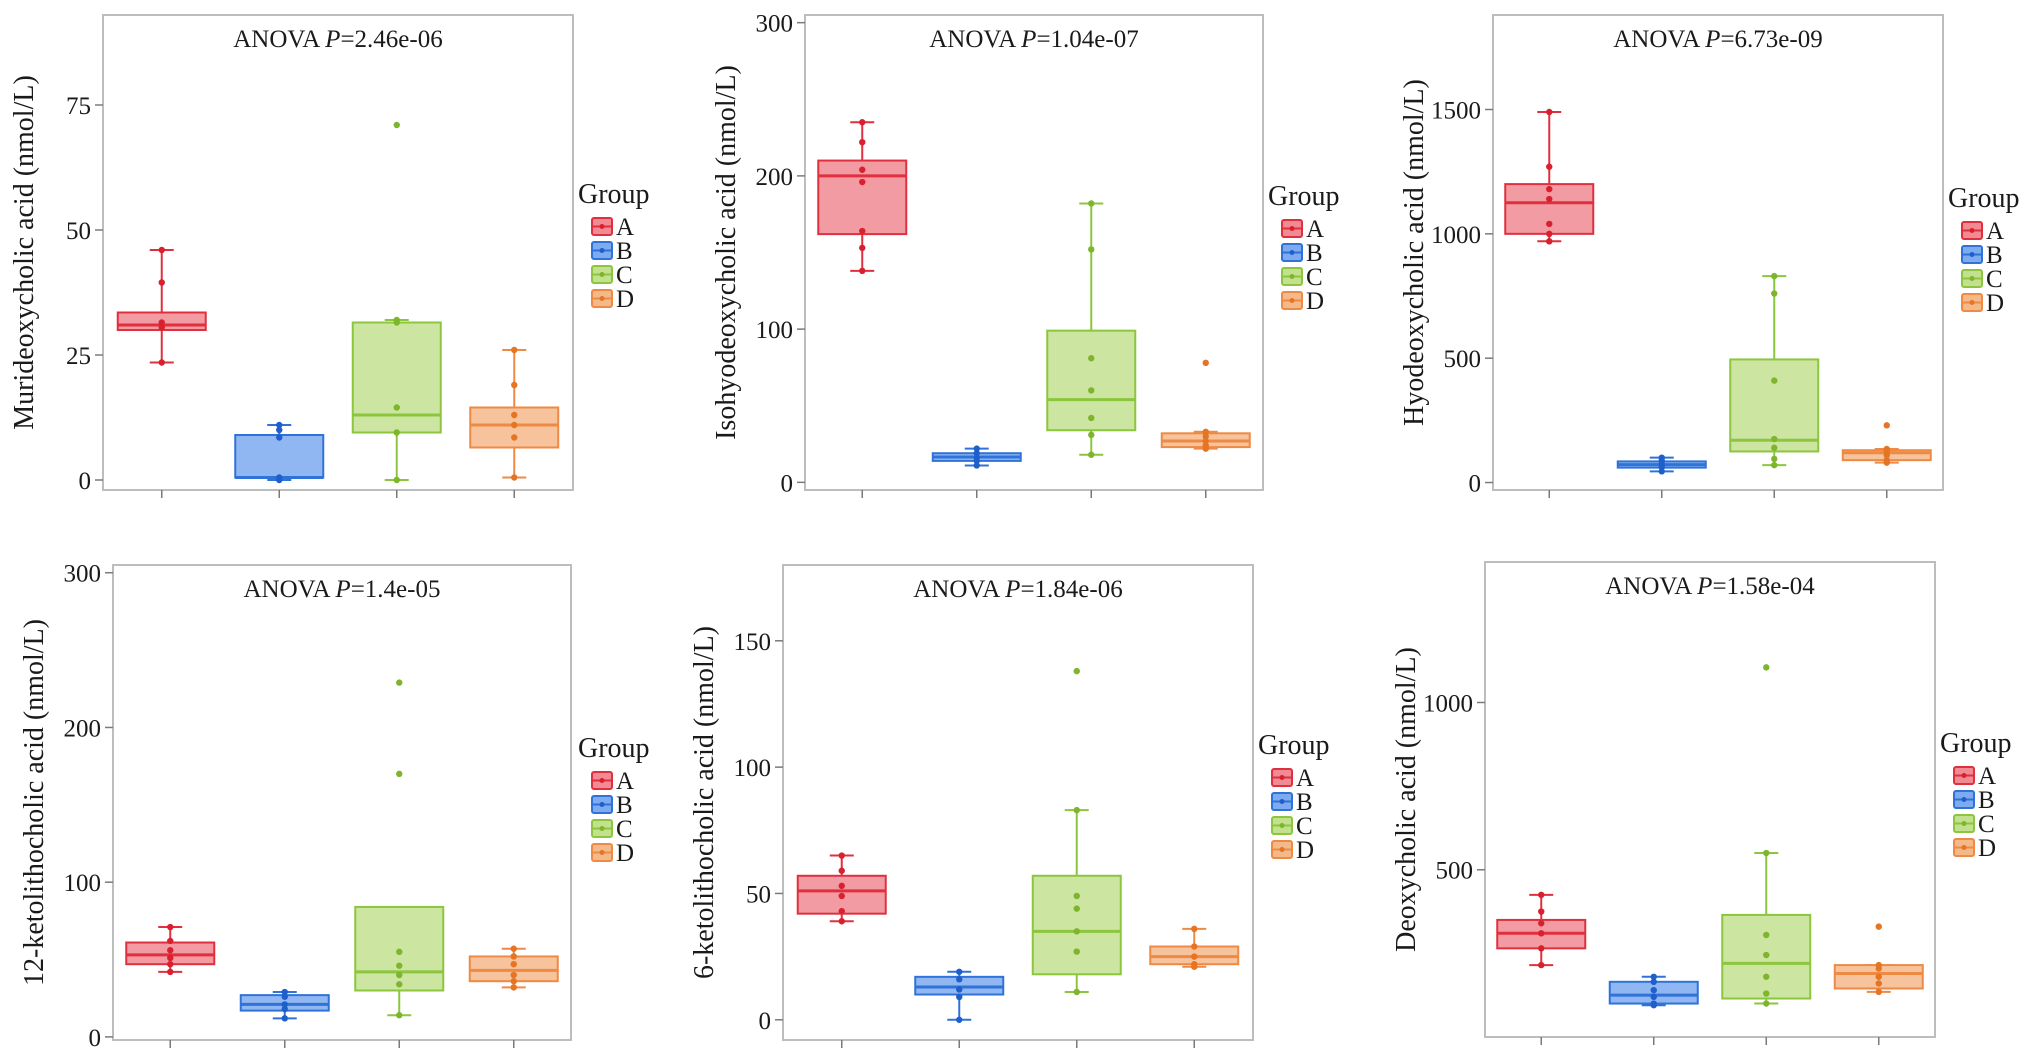  Describe the element at coordinates (1986, 800) in the screenshot. I see `legend-label: B` at that location.